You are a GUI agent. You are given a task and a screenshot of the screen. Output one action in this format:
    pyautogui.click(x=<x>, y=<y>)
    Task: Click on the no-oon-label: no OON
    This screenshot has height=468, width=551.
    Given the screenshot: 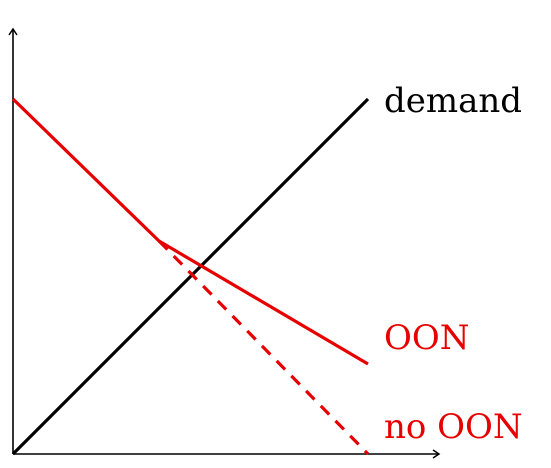 What is the action you would take?
    pyautogui.click(x=453, y=427)
    